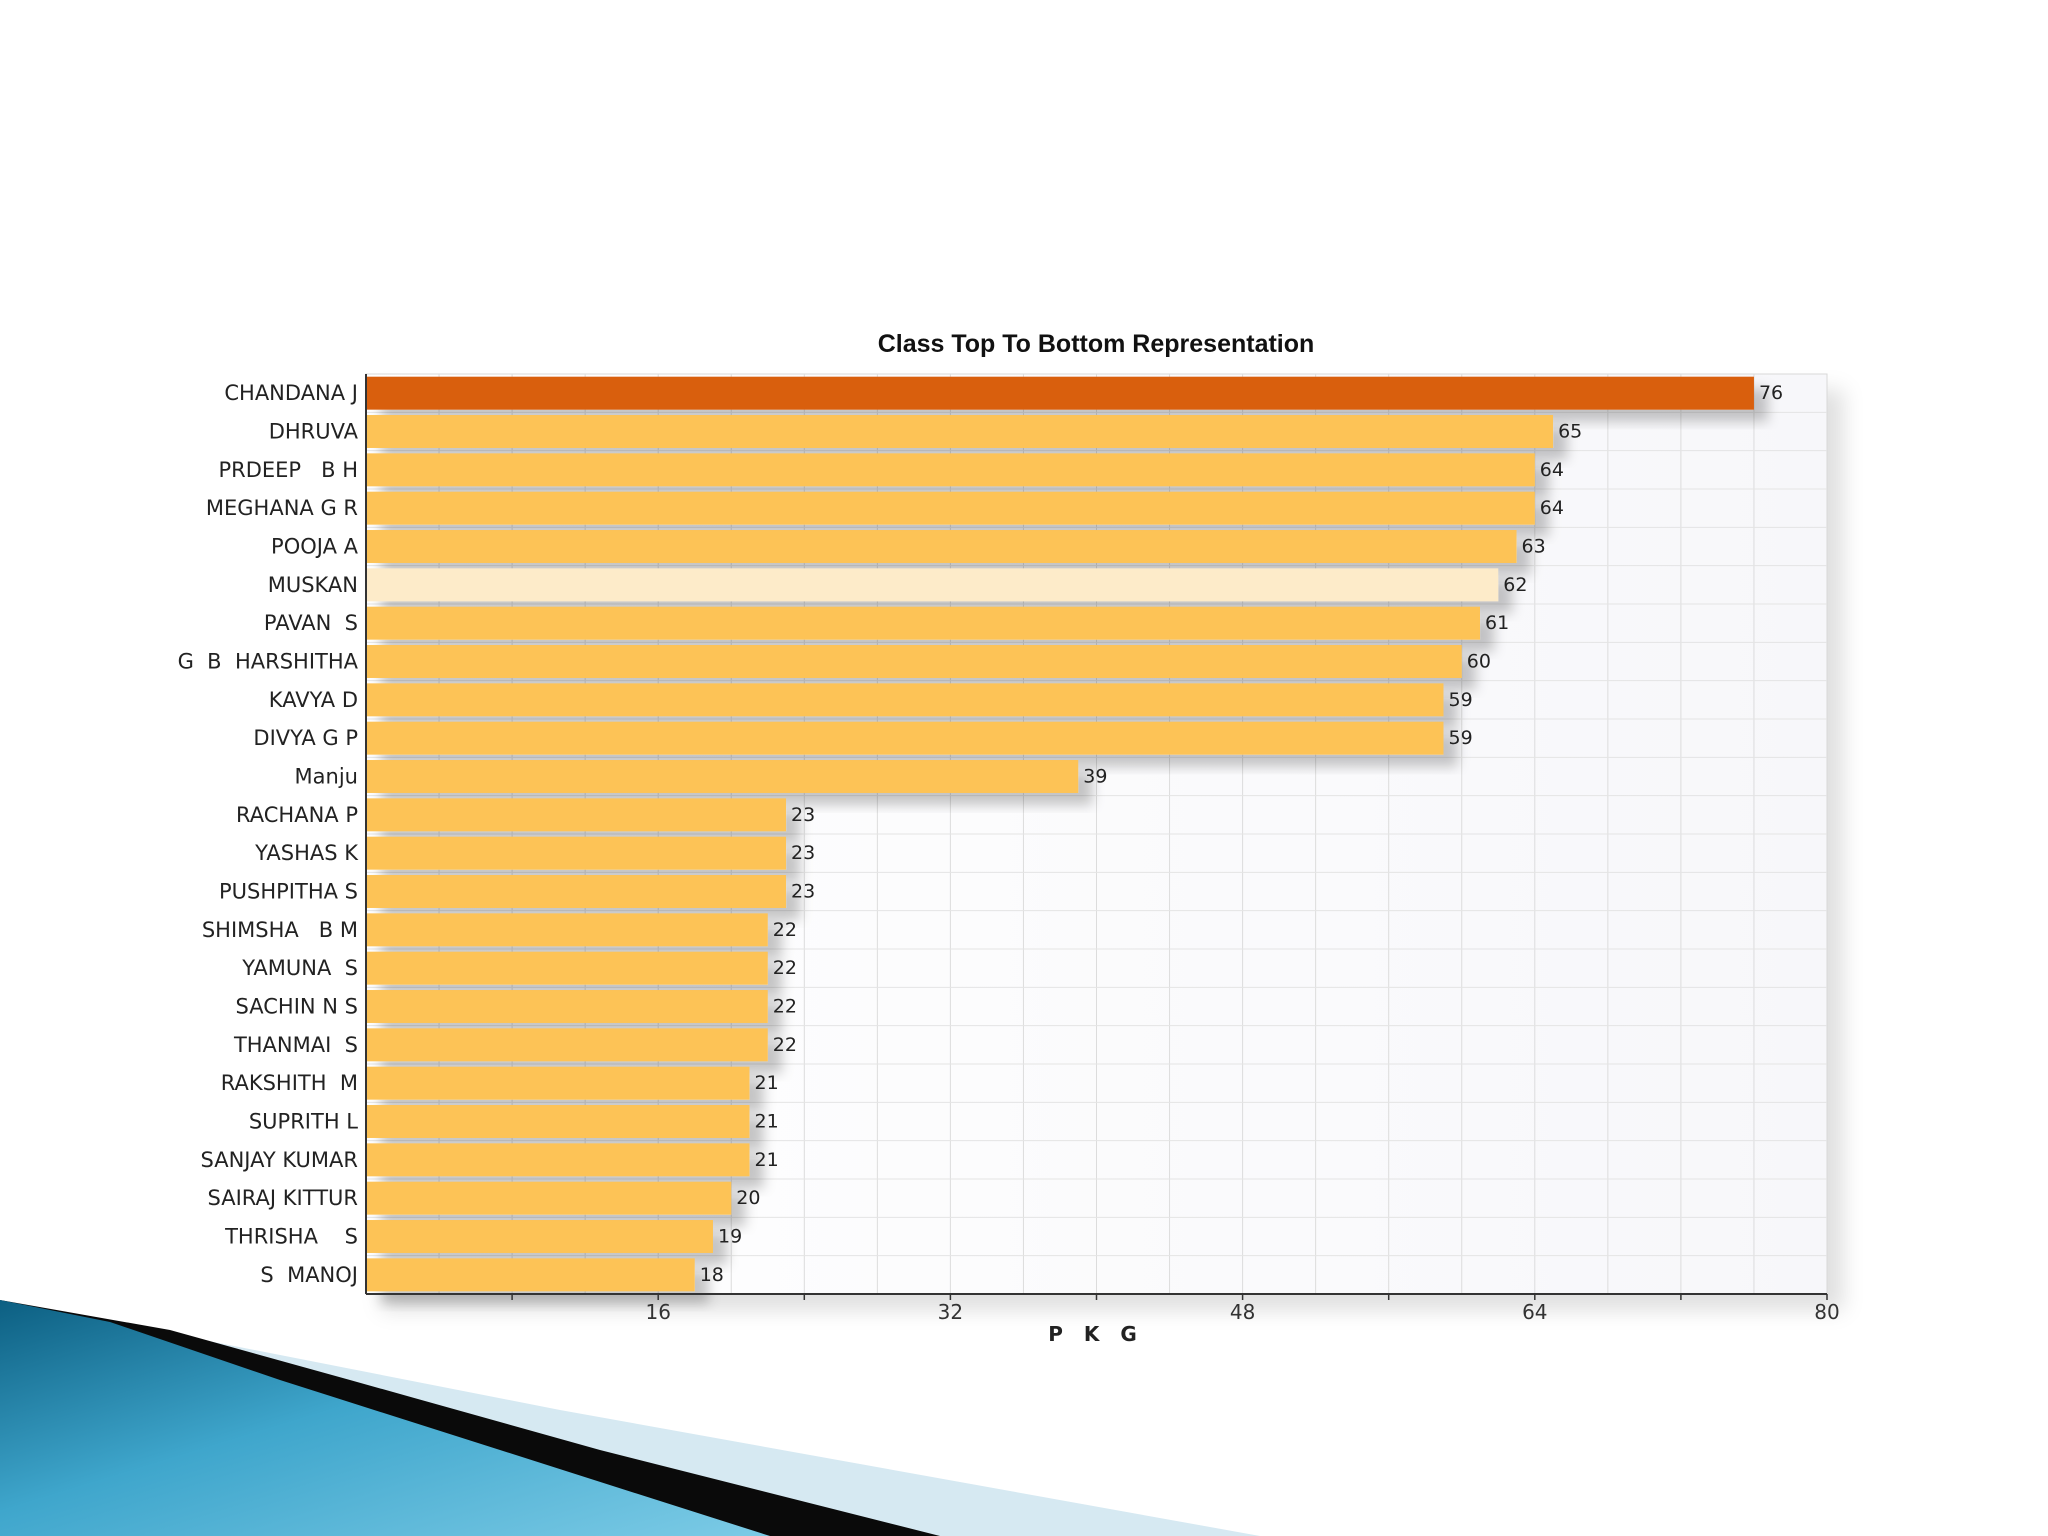 The image size is (2048, 1536). Describe the element at coordinates (1515, 585) in the screenshot. I see `value-label: 62` at that location.